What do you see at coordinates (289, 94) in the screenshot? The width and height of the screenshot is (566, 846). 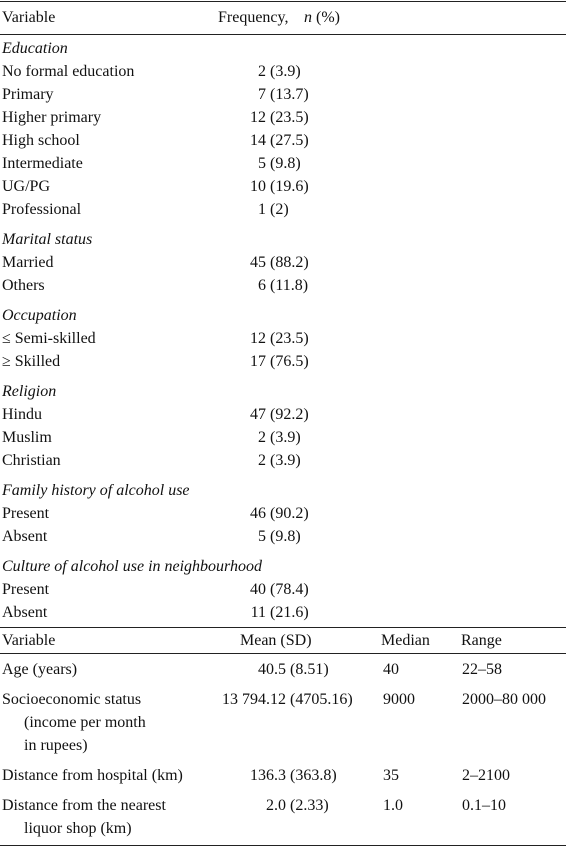 I see `percent: (13.7)` at bounding box center [289, 94].